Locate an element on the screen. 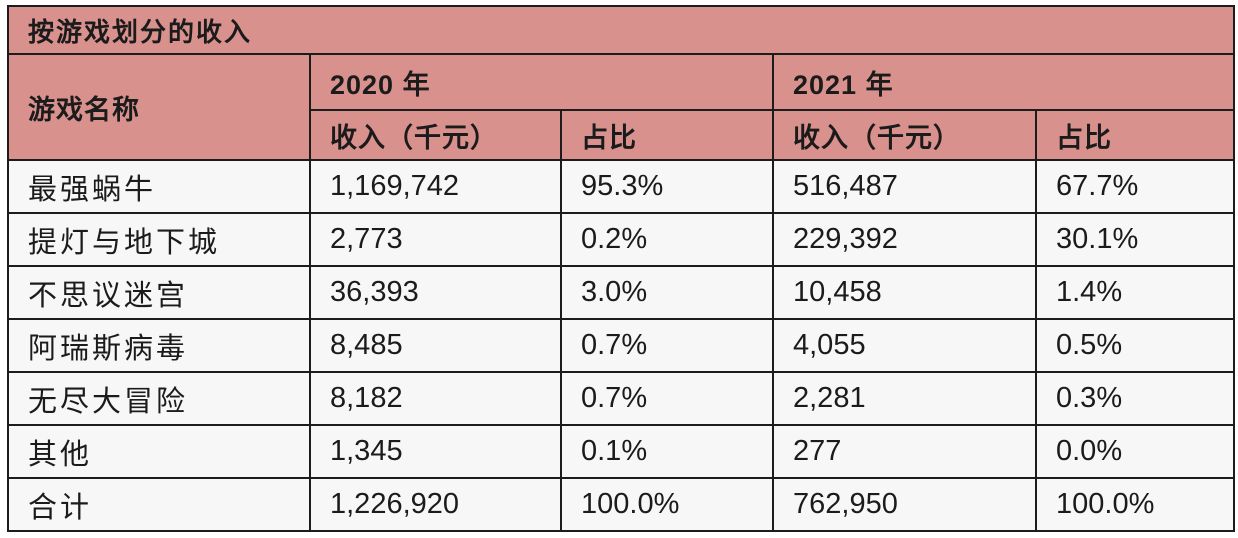 The height and width of the screenshot is (538, 1238). share-2020: 100.0% is located at coordinates (667, 504).